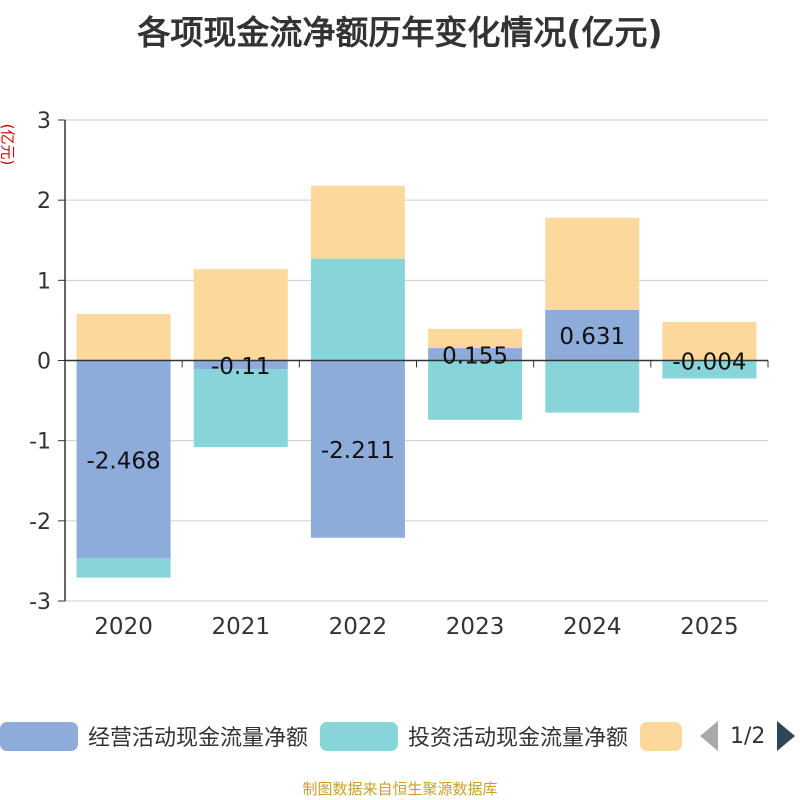  What do you see at coordinates (400, 789) in the screenshot?
I see `source-note: 制图数据来自恒生聚源数据库` at bounding box center [400, 789].